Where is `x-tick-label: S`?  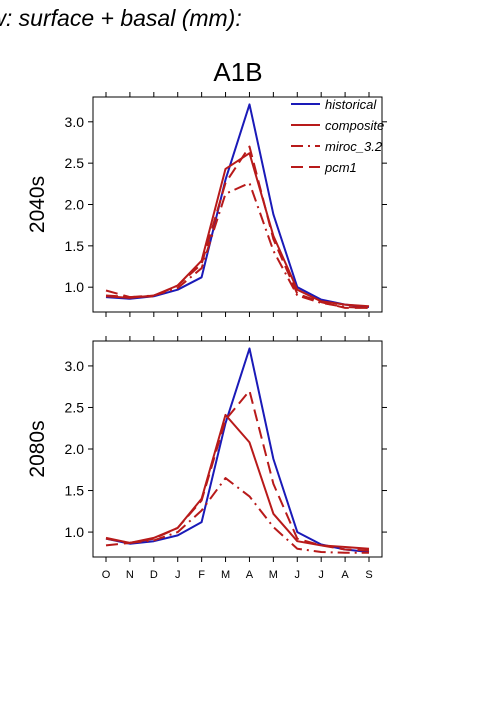 x-tick-label: S is located at coordinates (368, 575).